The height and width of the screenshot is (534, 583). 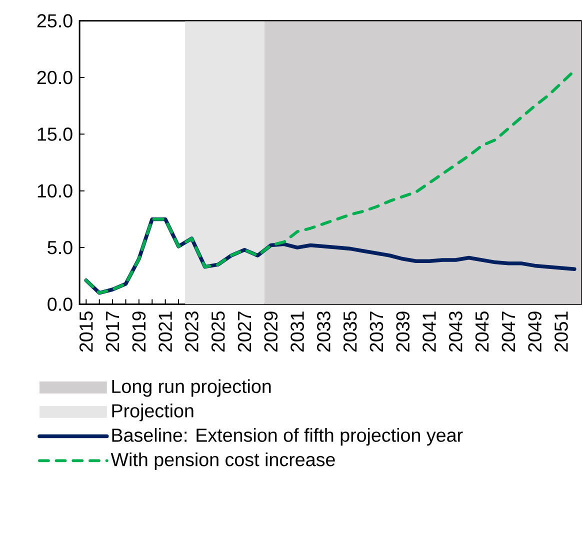 What do you see at coordinates (429, 332) in the screenshot?
I see `x-tick-label: 2041` at bounding box center [429, 332].